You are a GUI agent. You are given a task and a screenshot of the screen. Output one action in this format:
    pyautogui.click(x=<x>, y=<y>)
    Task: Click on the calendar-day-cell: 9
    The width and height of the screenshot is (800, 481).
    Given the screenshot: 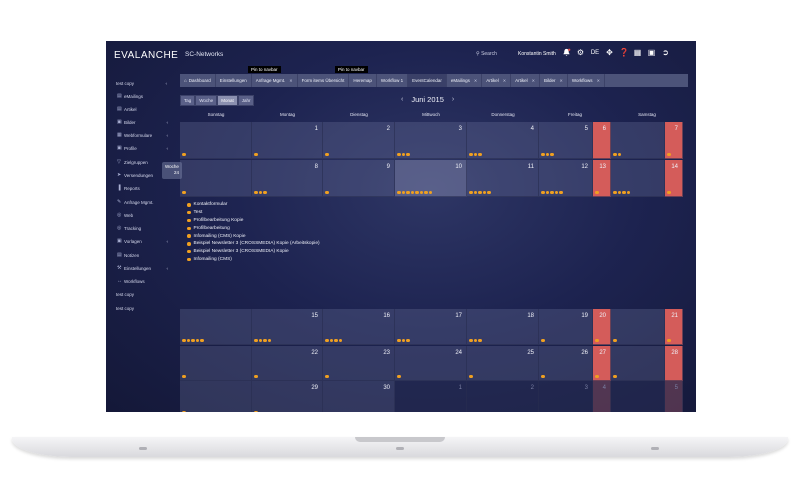 What is the action you would take?
    pyautogui.click(x=359, y=178)
    